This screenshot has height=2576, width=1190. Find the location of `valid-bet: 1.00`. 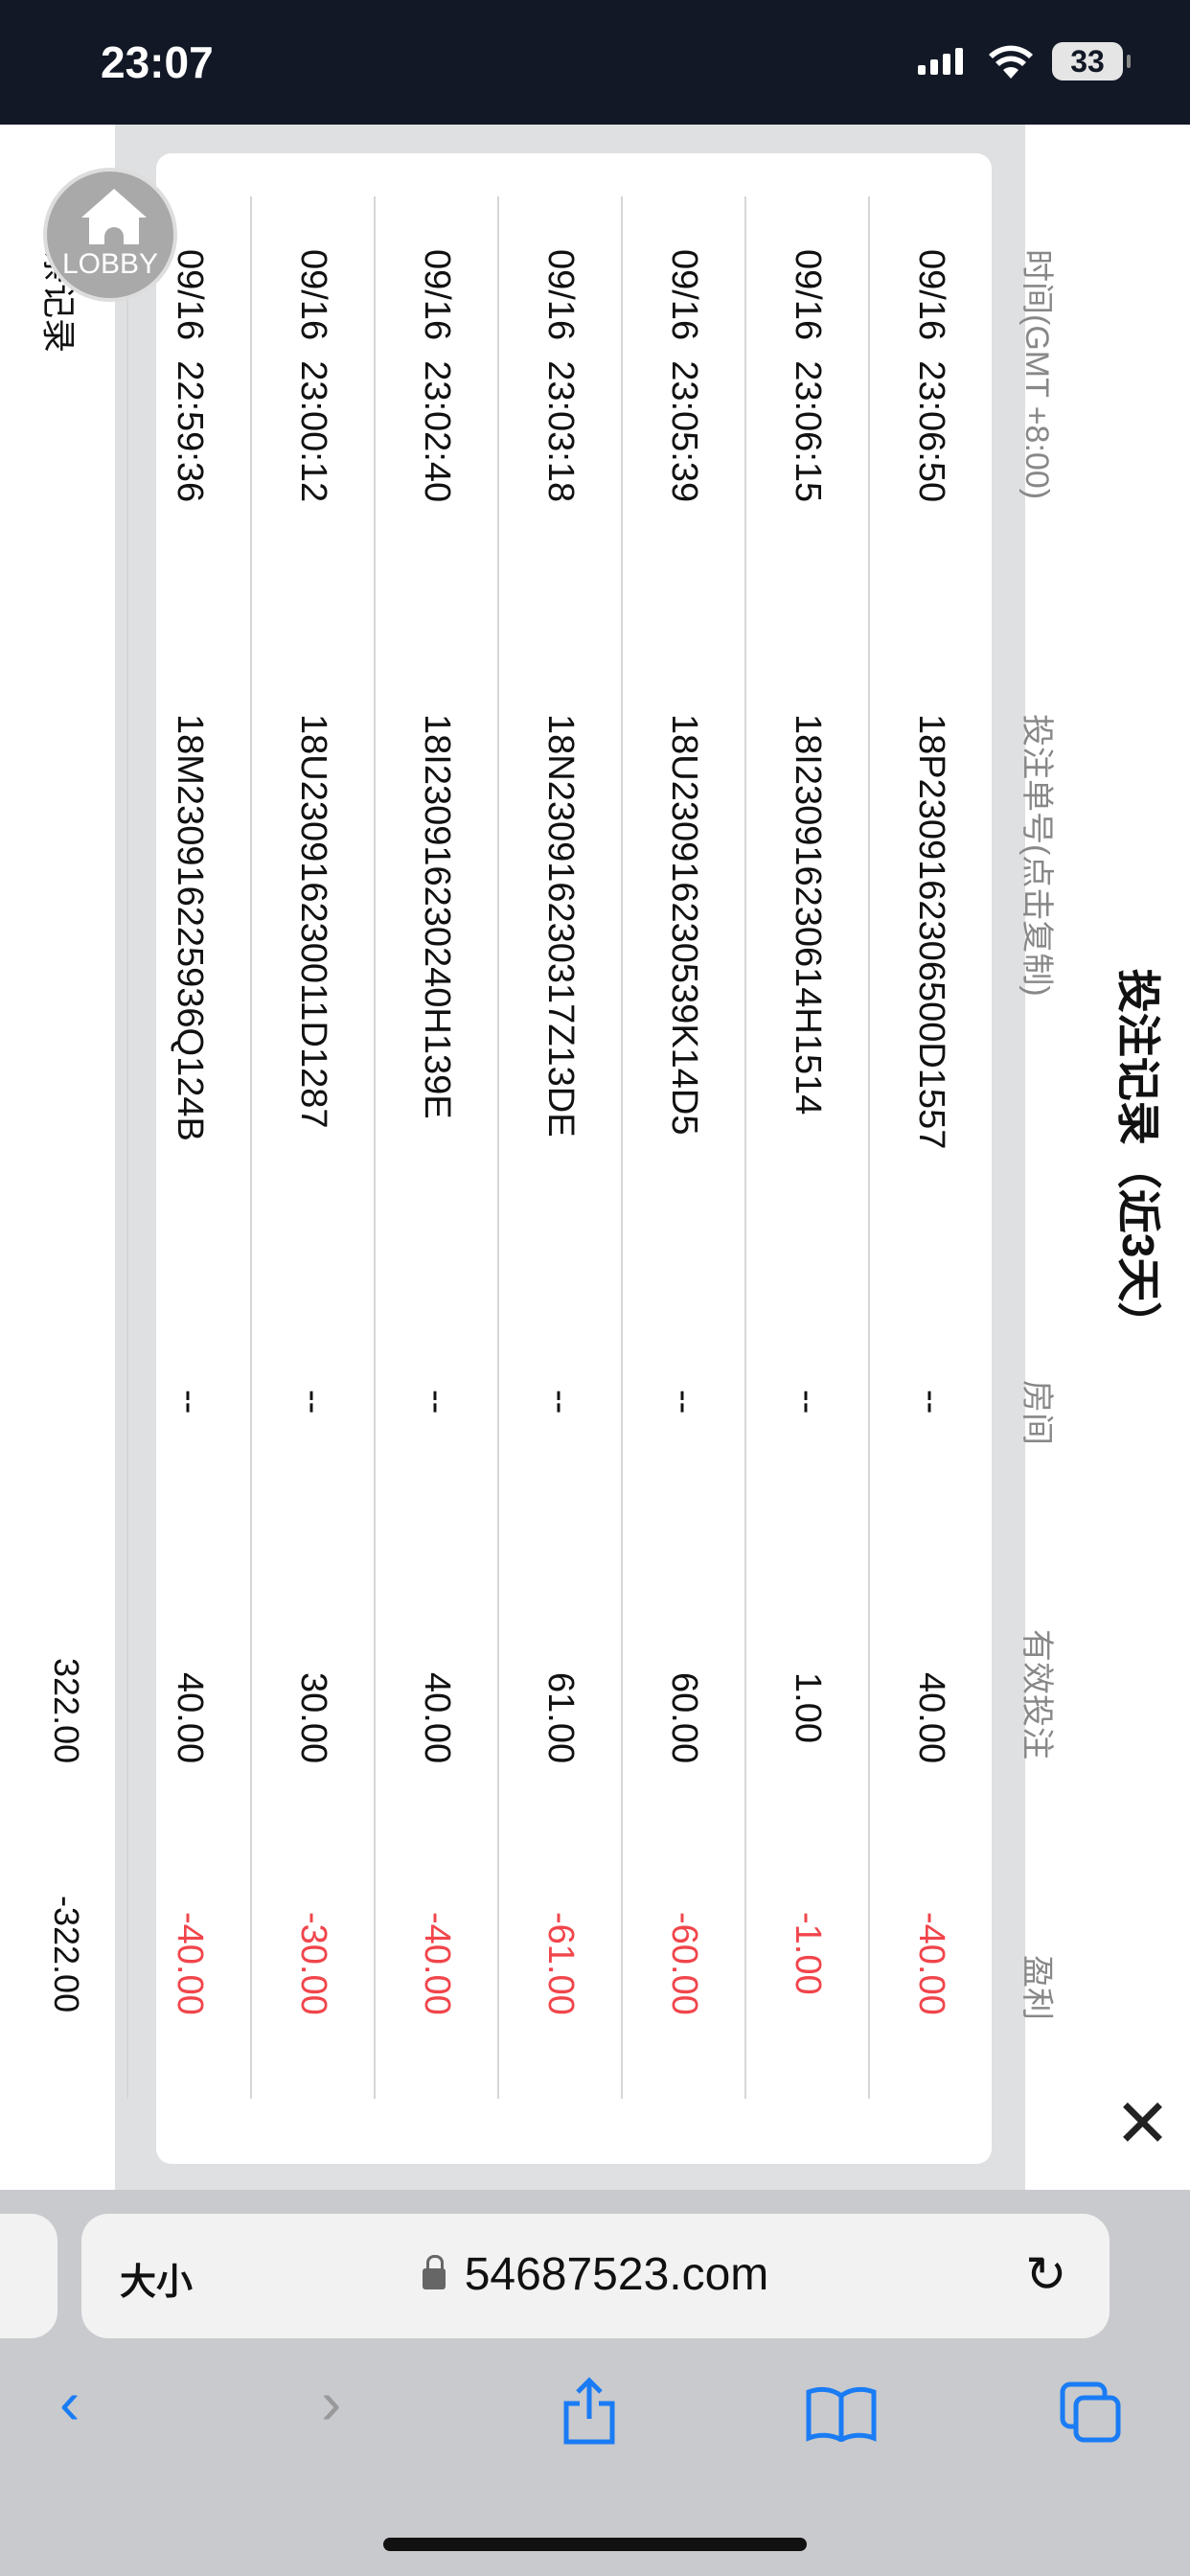

valid-bet: 1.00 is located at coordinates (808, 1707).